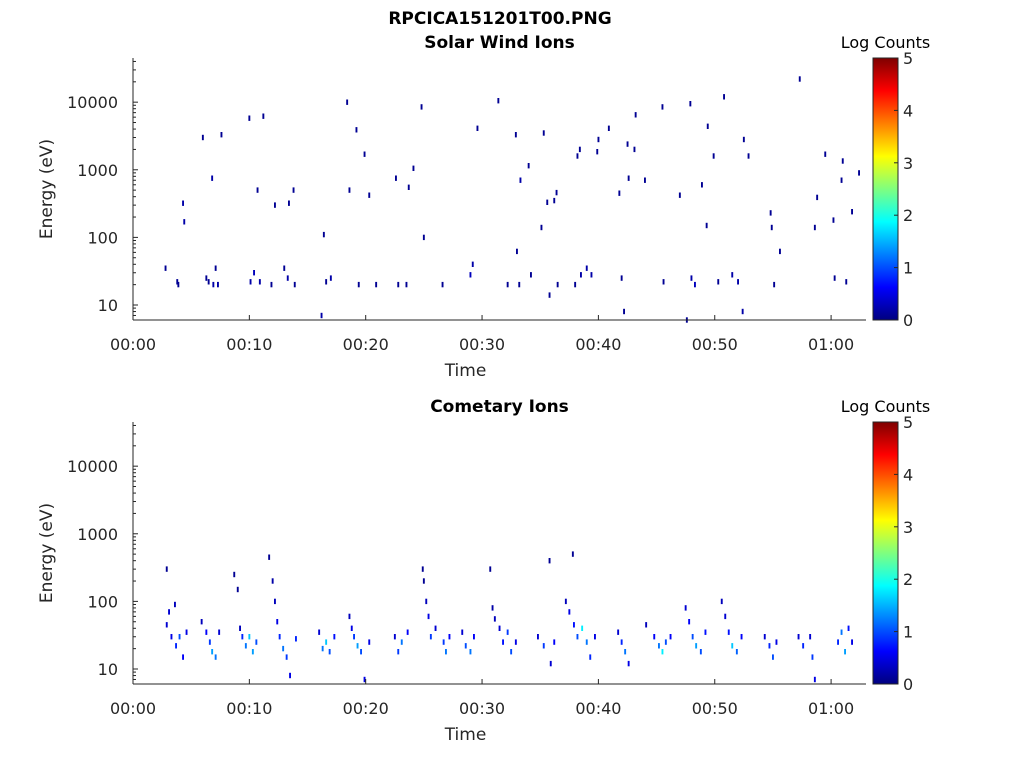  I want to click on x-tick-label: 01:00, so click(831, 344).